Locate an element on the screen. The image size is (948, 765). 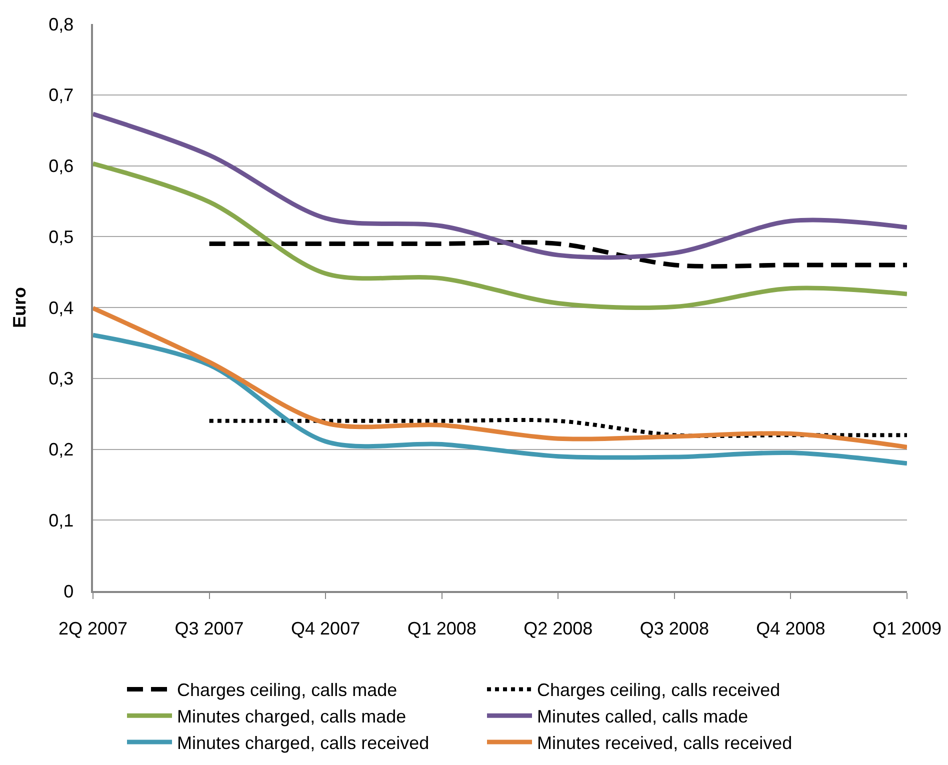
y-tick-label: 0,4 is located at coordinates (61, 308).